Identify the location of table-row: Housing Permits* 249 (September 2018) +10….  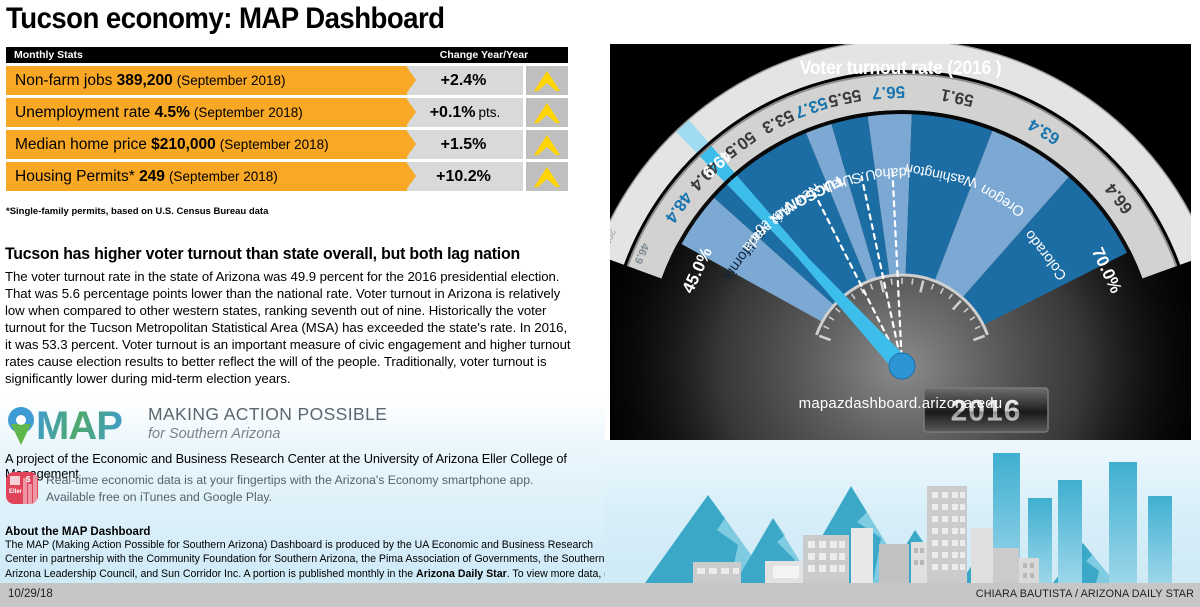
(287, 176).